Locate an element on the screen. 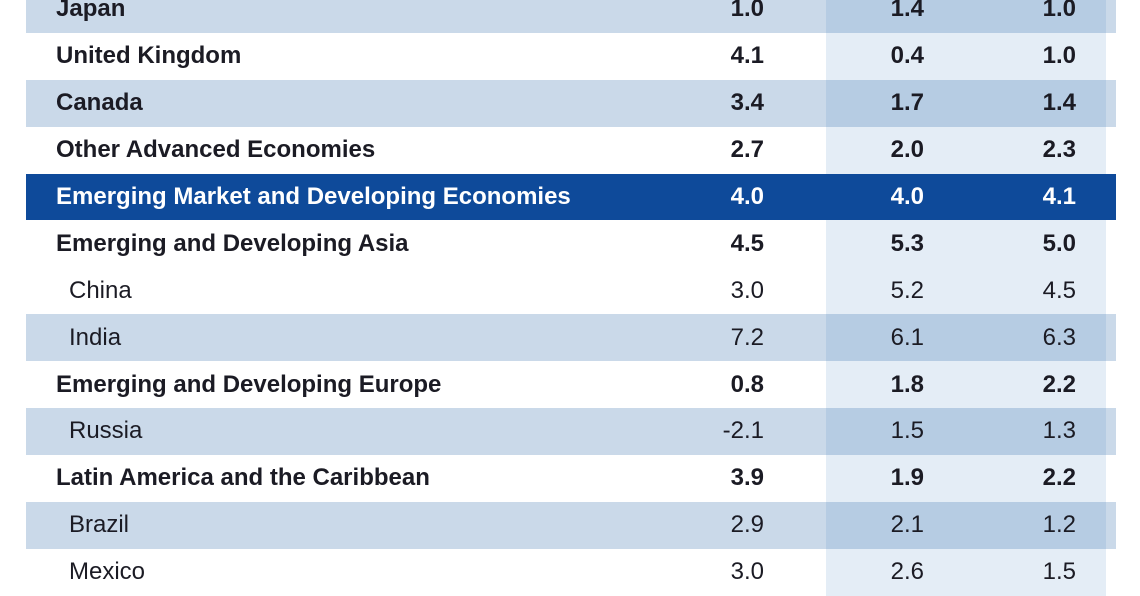 This screenshot has height=596, width=1140. value-col3: 1.3 is located at coordinates (1059, 431).